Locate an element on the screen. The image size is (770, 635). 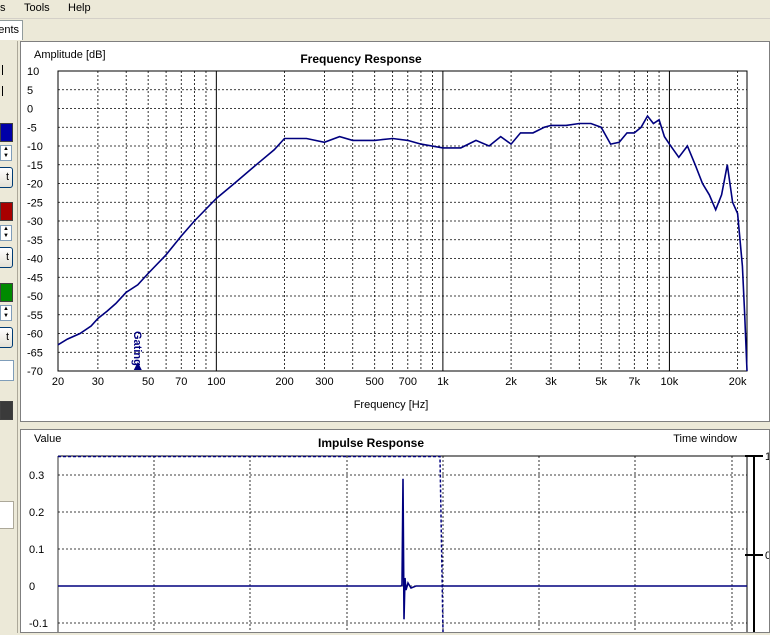
frequency-response-title: Frequency Response is located at coordinates (361, 59).